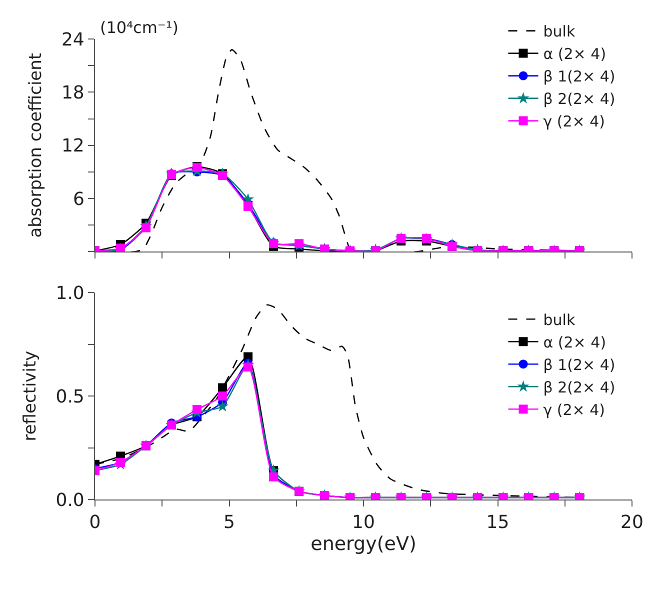  Describe the element at coordinates (70, 293) in the screenshot. I see `y-tick-label: 1.0` at that location.